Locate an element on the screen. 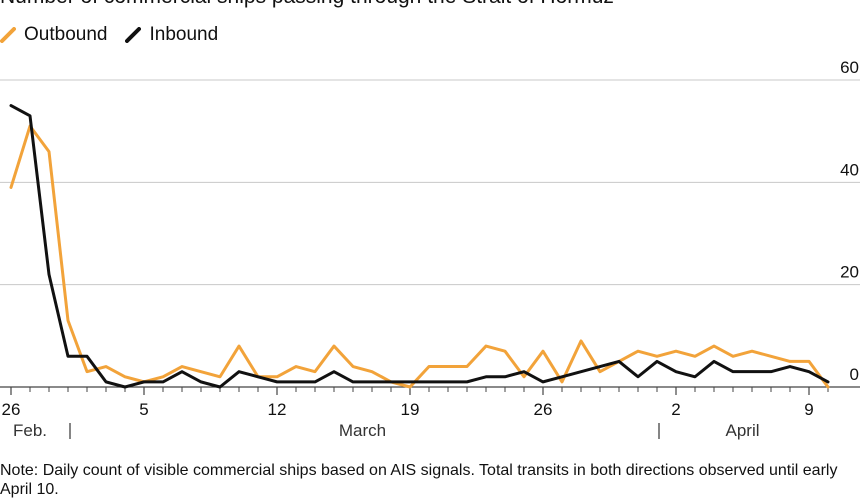  legend-label-outbound: Outbound is located at coordinates (66, 34).